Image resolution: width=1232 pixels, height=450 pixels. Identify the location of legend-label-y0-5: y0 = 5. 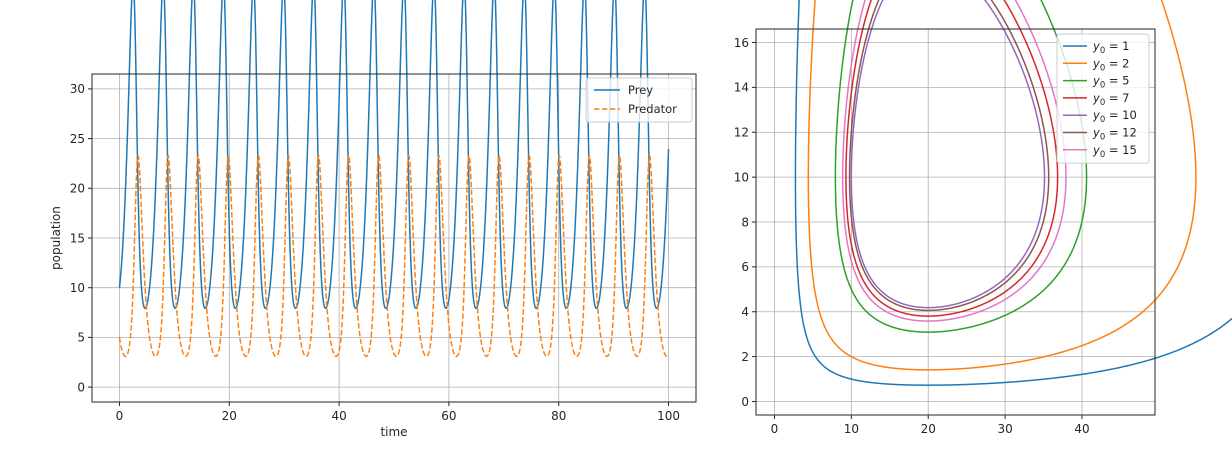
(1111, 82).